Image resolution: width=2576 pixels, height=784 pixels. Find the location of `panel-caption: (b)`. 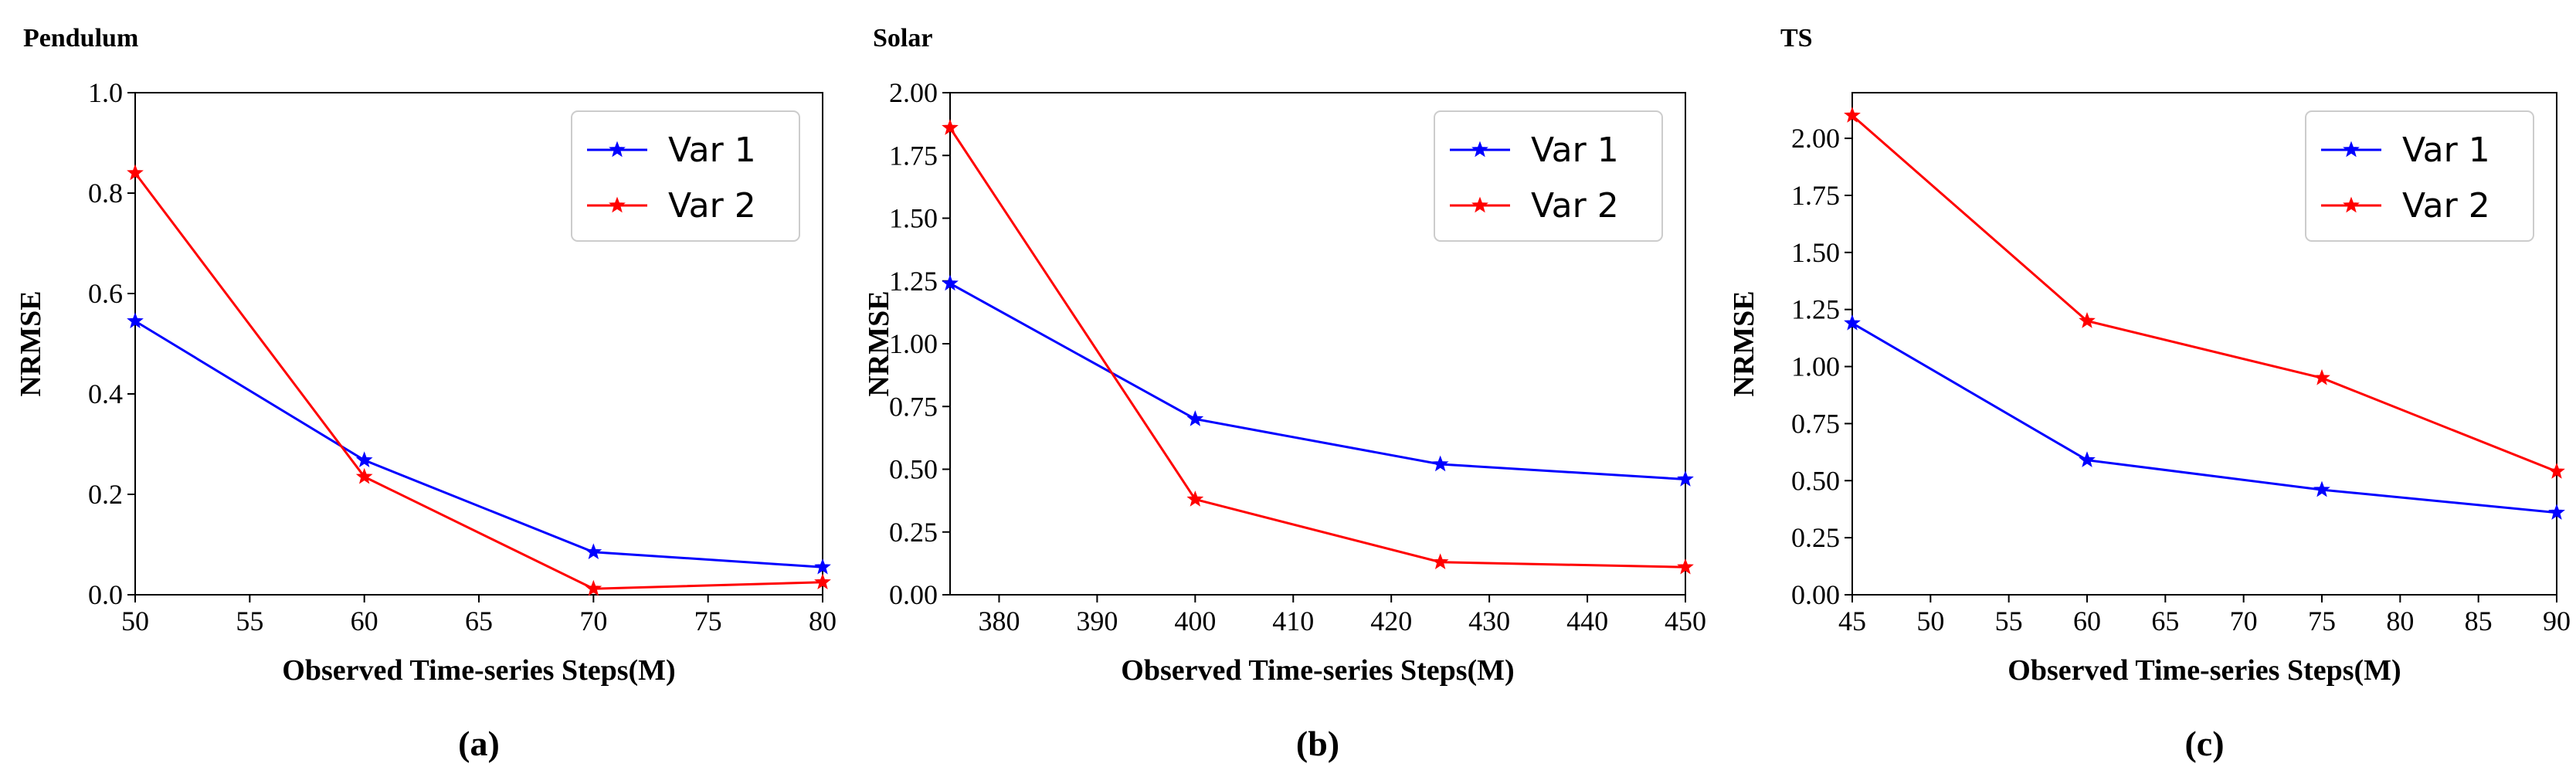

panel-caption: (b) is located at coordinates (1317, 743).